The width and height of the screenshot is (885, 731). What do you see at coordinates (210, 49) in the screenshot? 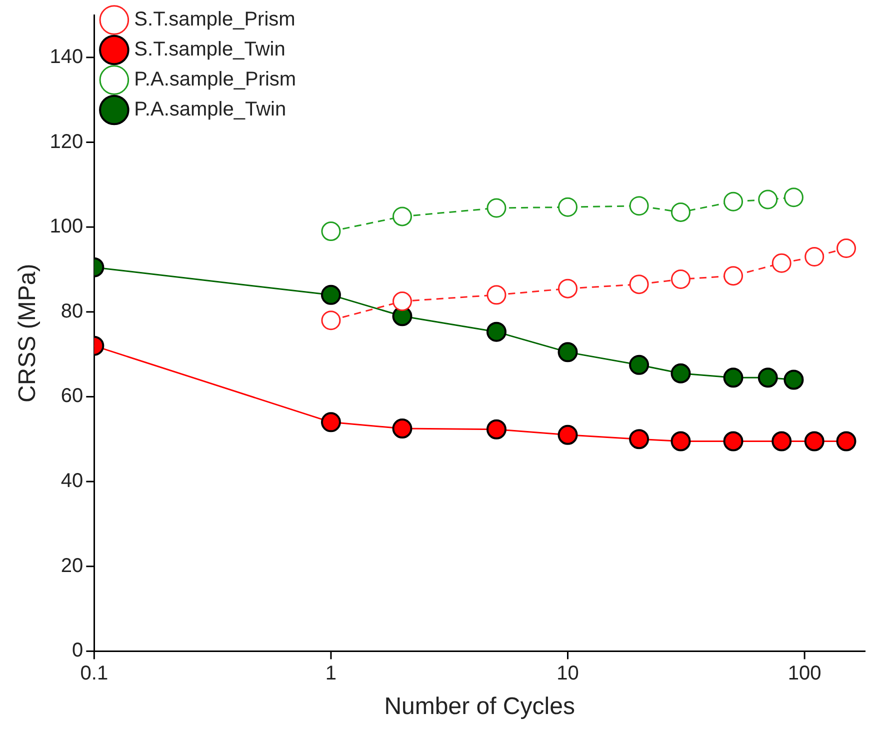
I see `legend-label: S.T.sample_Twin` at bounding box center [210, 49].